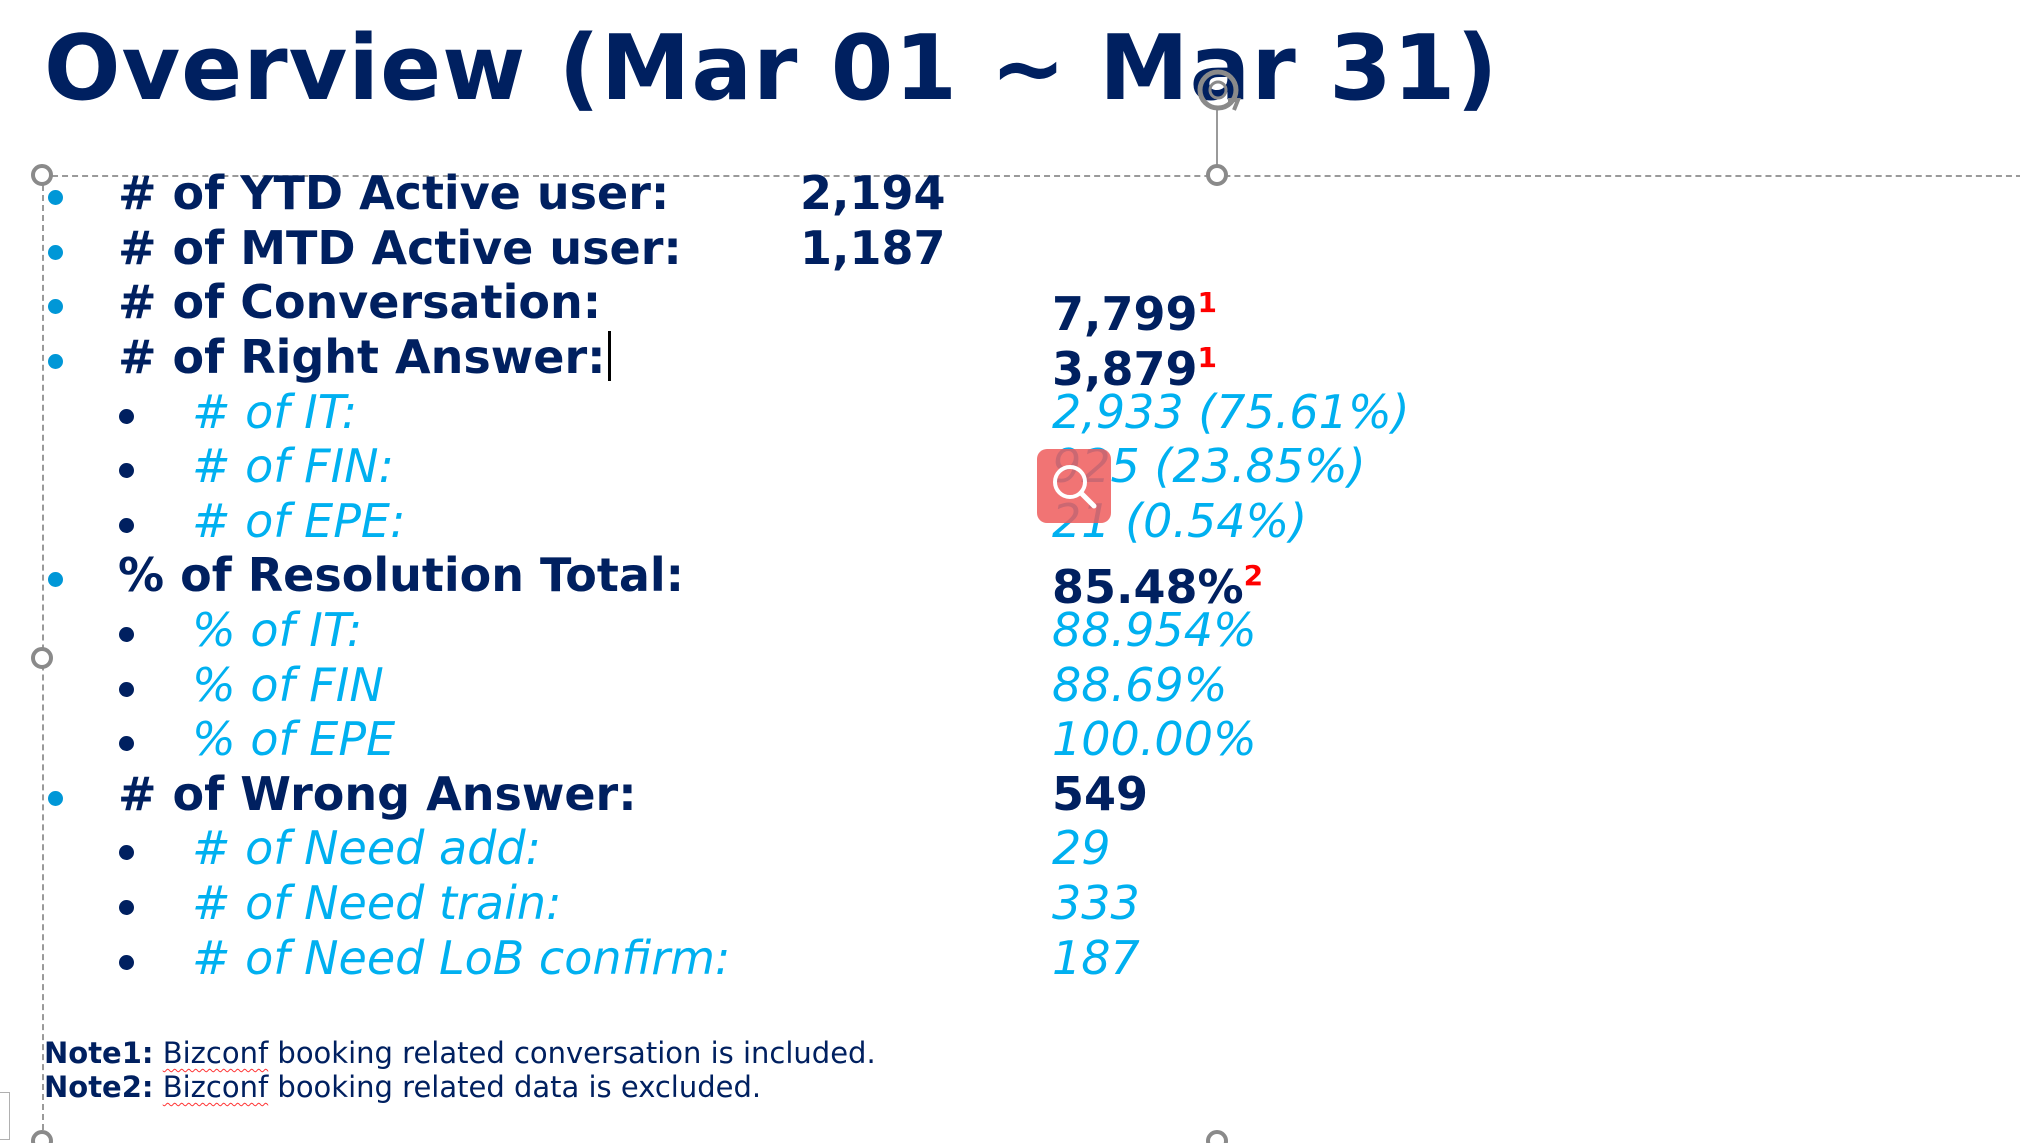  What do you see at coordinates (1125, 369) in the screenshot?
I see `right-answer-value: 3,879` at bounding box center [1125, 369].